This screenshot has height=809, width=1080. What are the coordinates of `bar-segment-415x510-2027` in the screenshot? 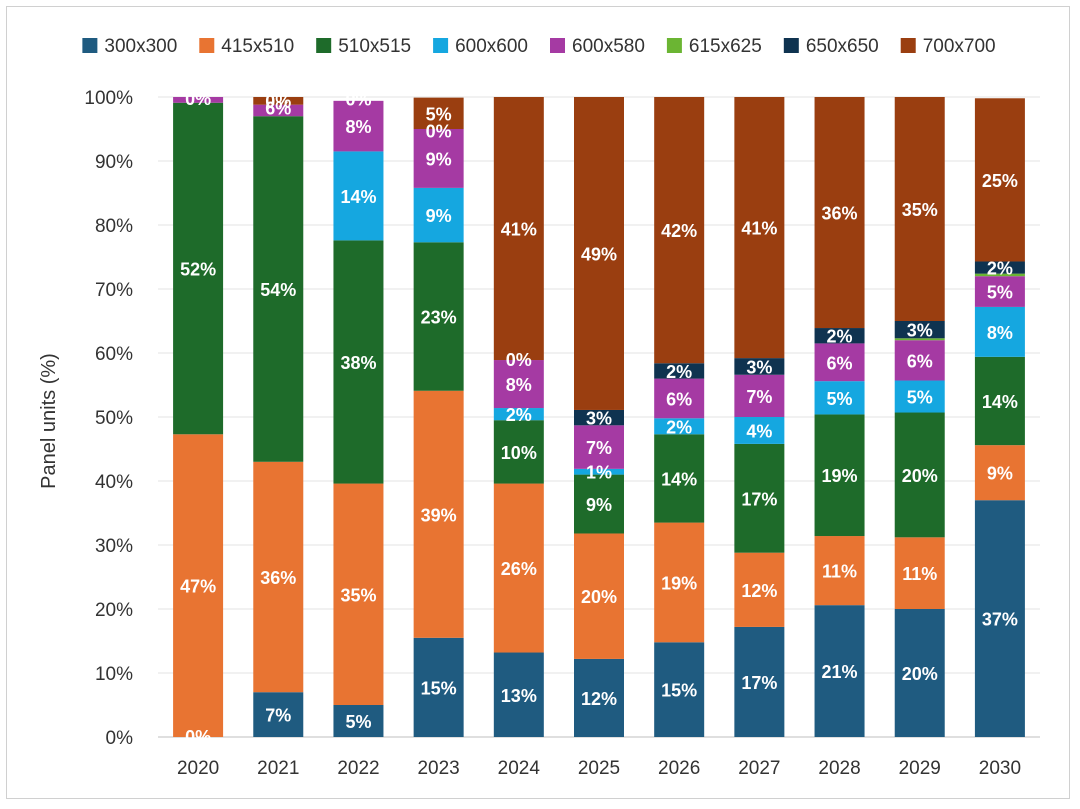 It's located at (759, 589).